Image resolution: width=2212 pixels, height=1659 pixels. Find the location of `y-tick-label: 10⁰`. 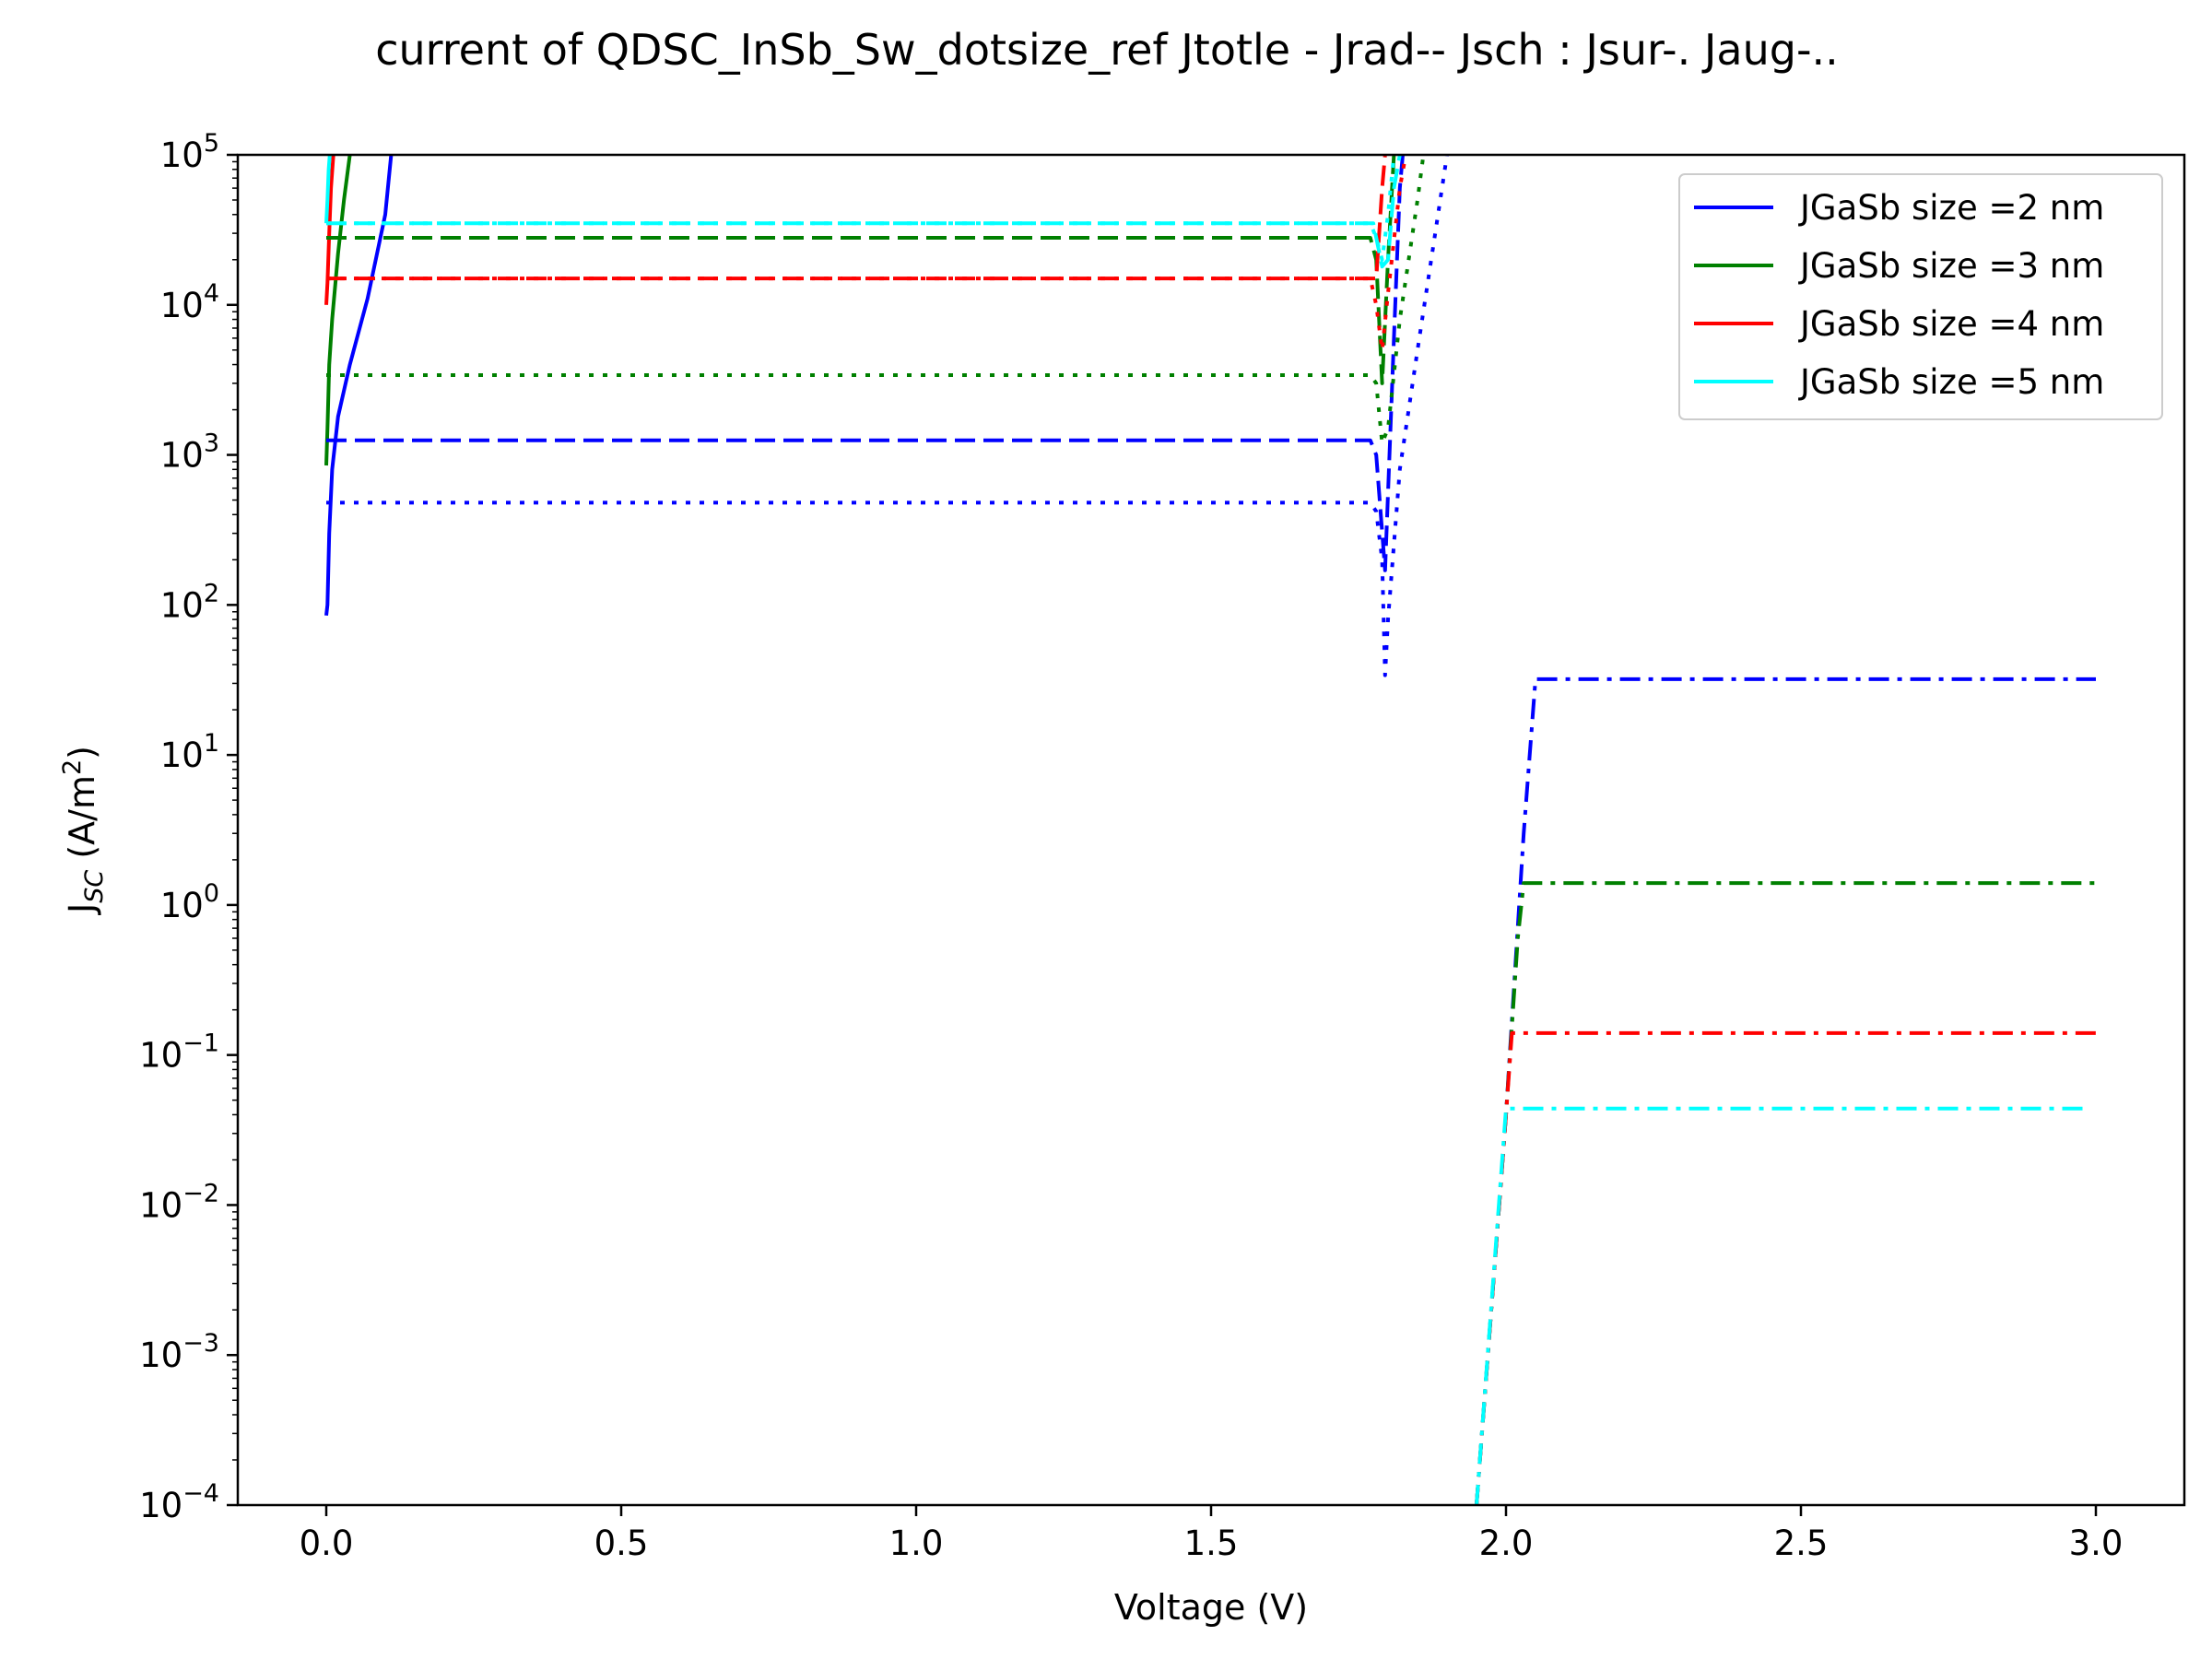

y-tick-label: 10⁰ is located at coordinates (189, 902).